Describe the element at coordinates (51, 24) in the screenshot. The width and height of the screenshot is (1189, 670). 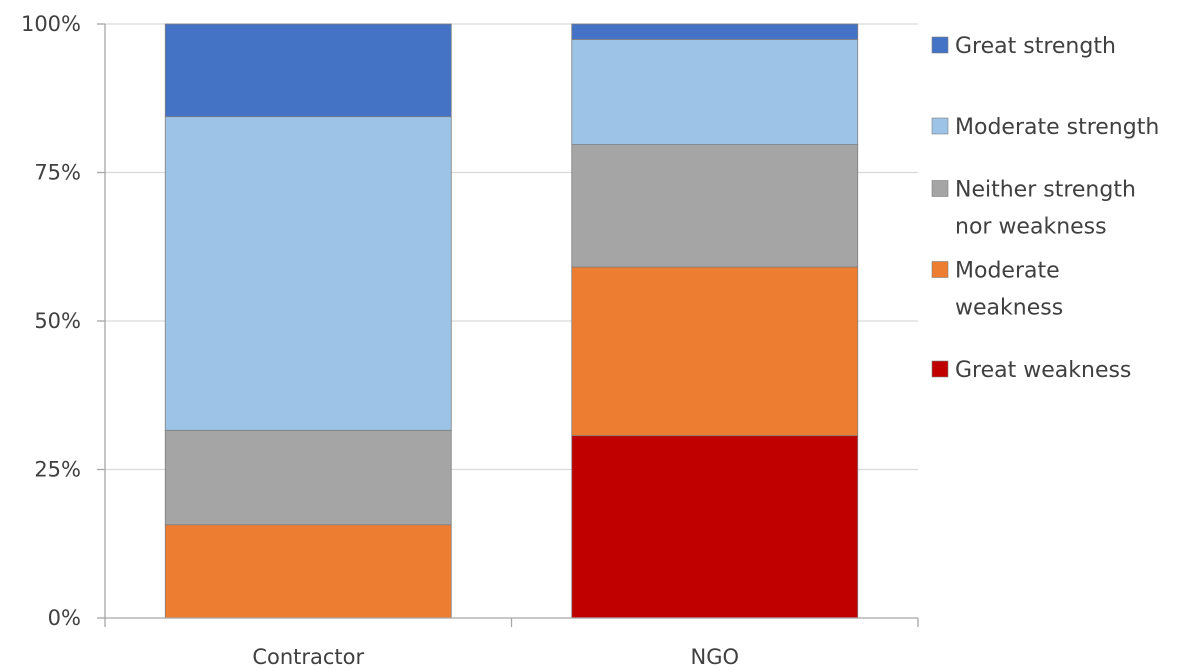
I see `y-tick-label: 100%` at that location.